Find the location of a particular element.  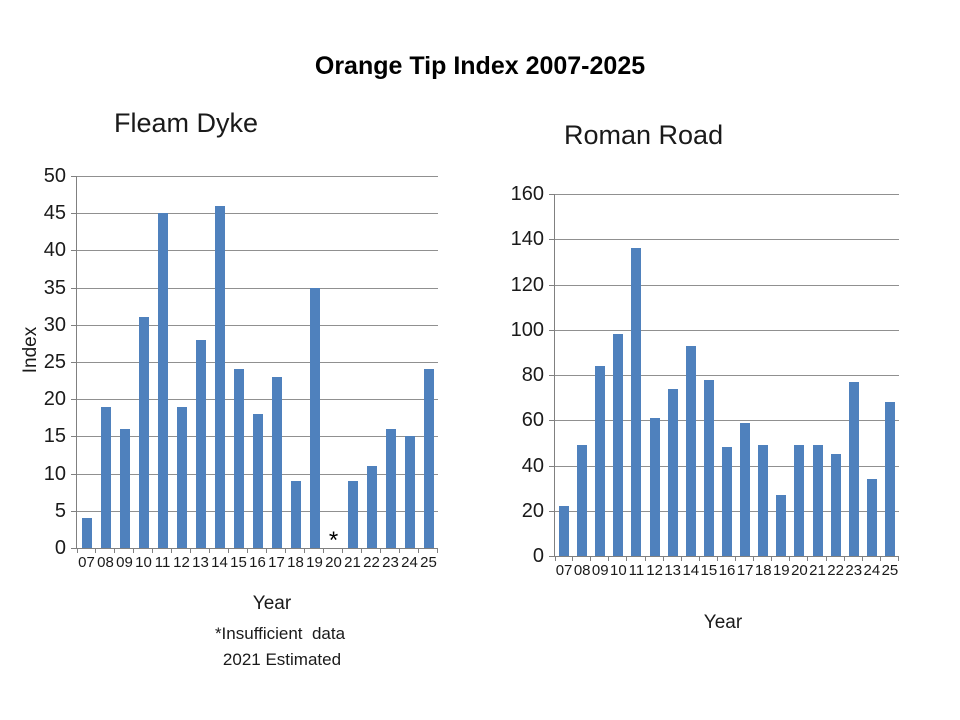

y-axis-tick-label: 10 is located at coordinates (54, 473).